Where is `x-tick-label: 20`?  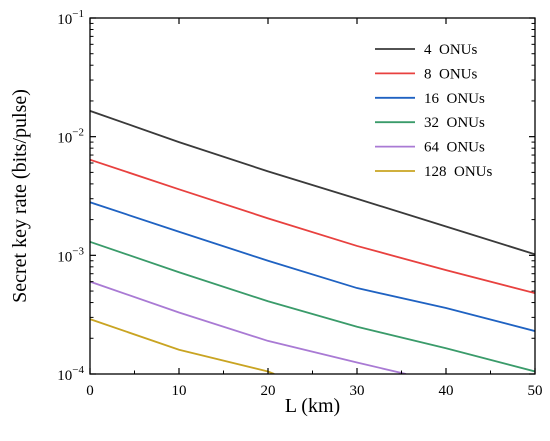 x-tick-label: 20 is located at coordinates (268, 391).